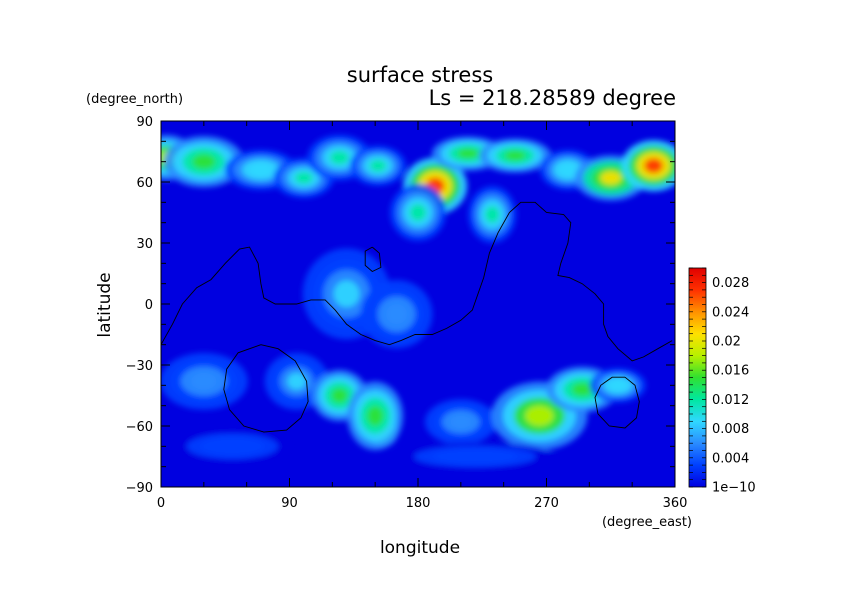 This screenshot has height=595, width=842. I want to click on y-tick-label: 0, so click(149, 305).